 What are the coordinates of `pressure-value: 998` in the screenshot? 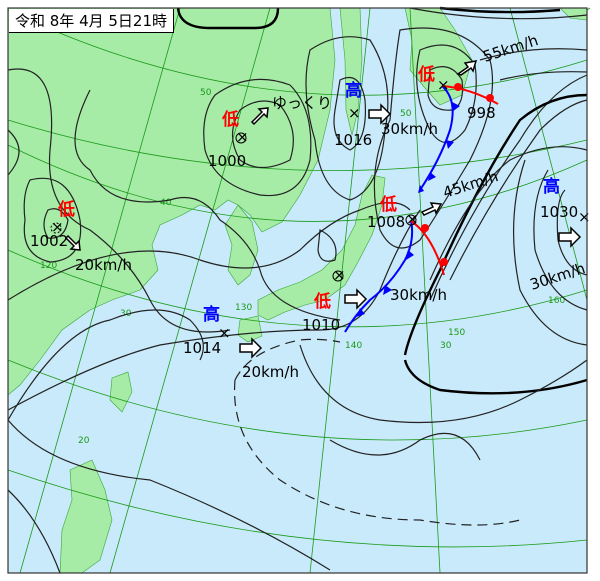 It's located at (481, 113).